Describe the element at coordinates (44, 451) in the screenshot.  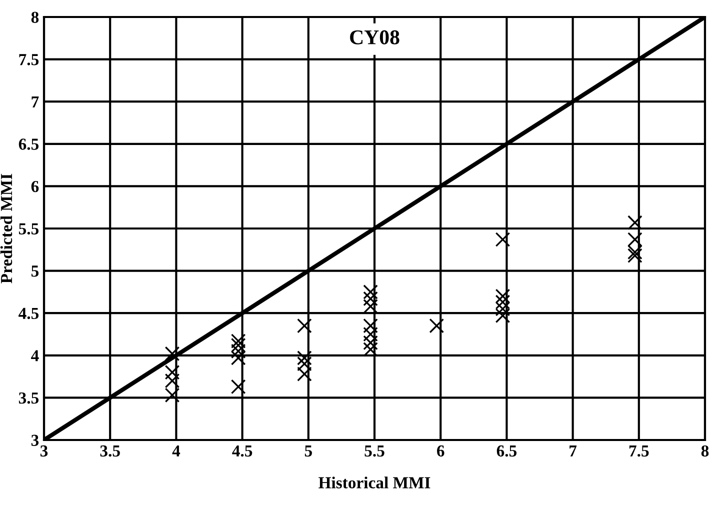
I see `x-tick-label: 3` at that location.